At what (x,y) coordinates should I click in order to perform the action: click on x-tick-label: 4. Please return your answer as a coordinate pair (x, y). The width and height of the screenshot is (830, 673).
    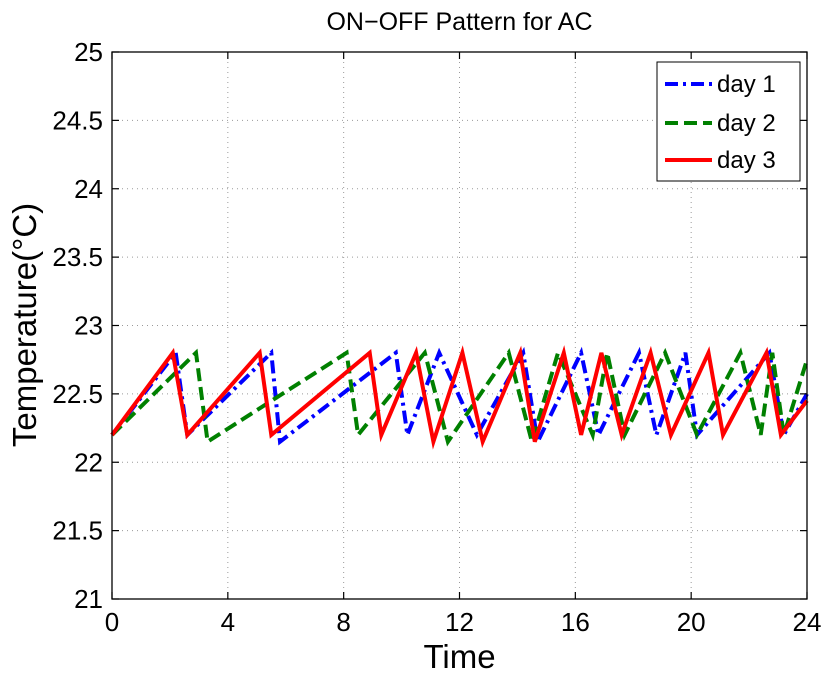
    Looking at the image, I should click on (228, 622).